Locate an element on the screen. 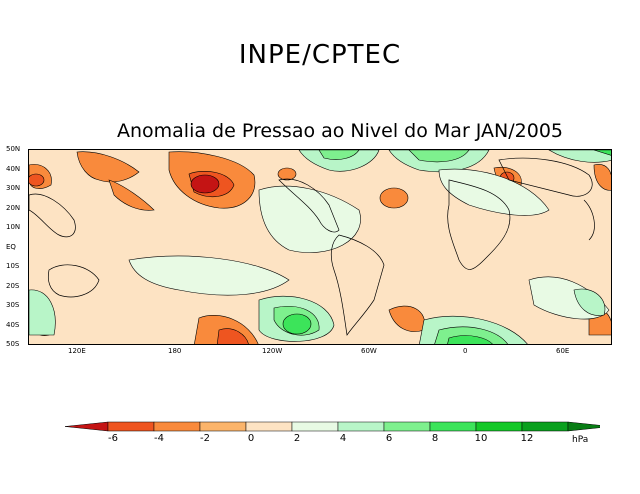 The height and width of the screenshot is (494, 640). lon-label: 60W is located at coordinates (369, 351).